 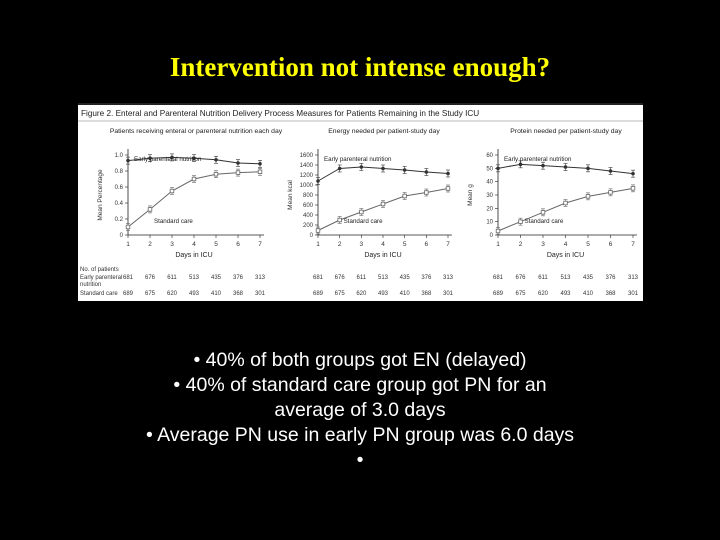 I want to click on y-tick-label: 0.4, so click(x=119, y=204).